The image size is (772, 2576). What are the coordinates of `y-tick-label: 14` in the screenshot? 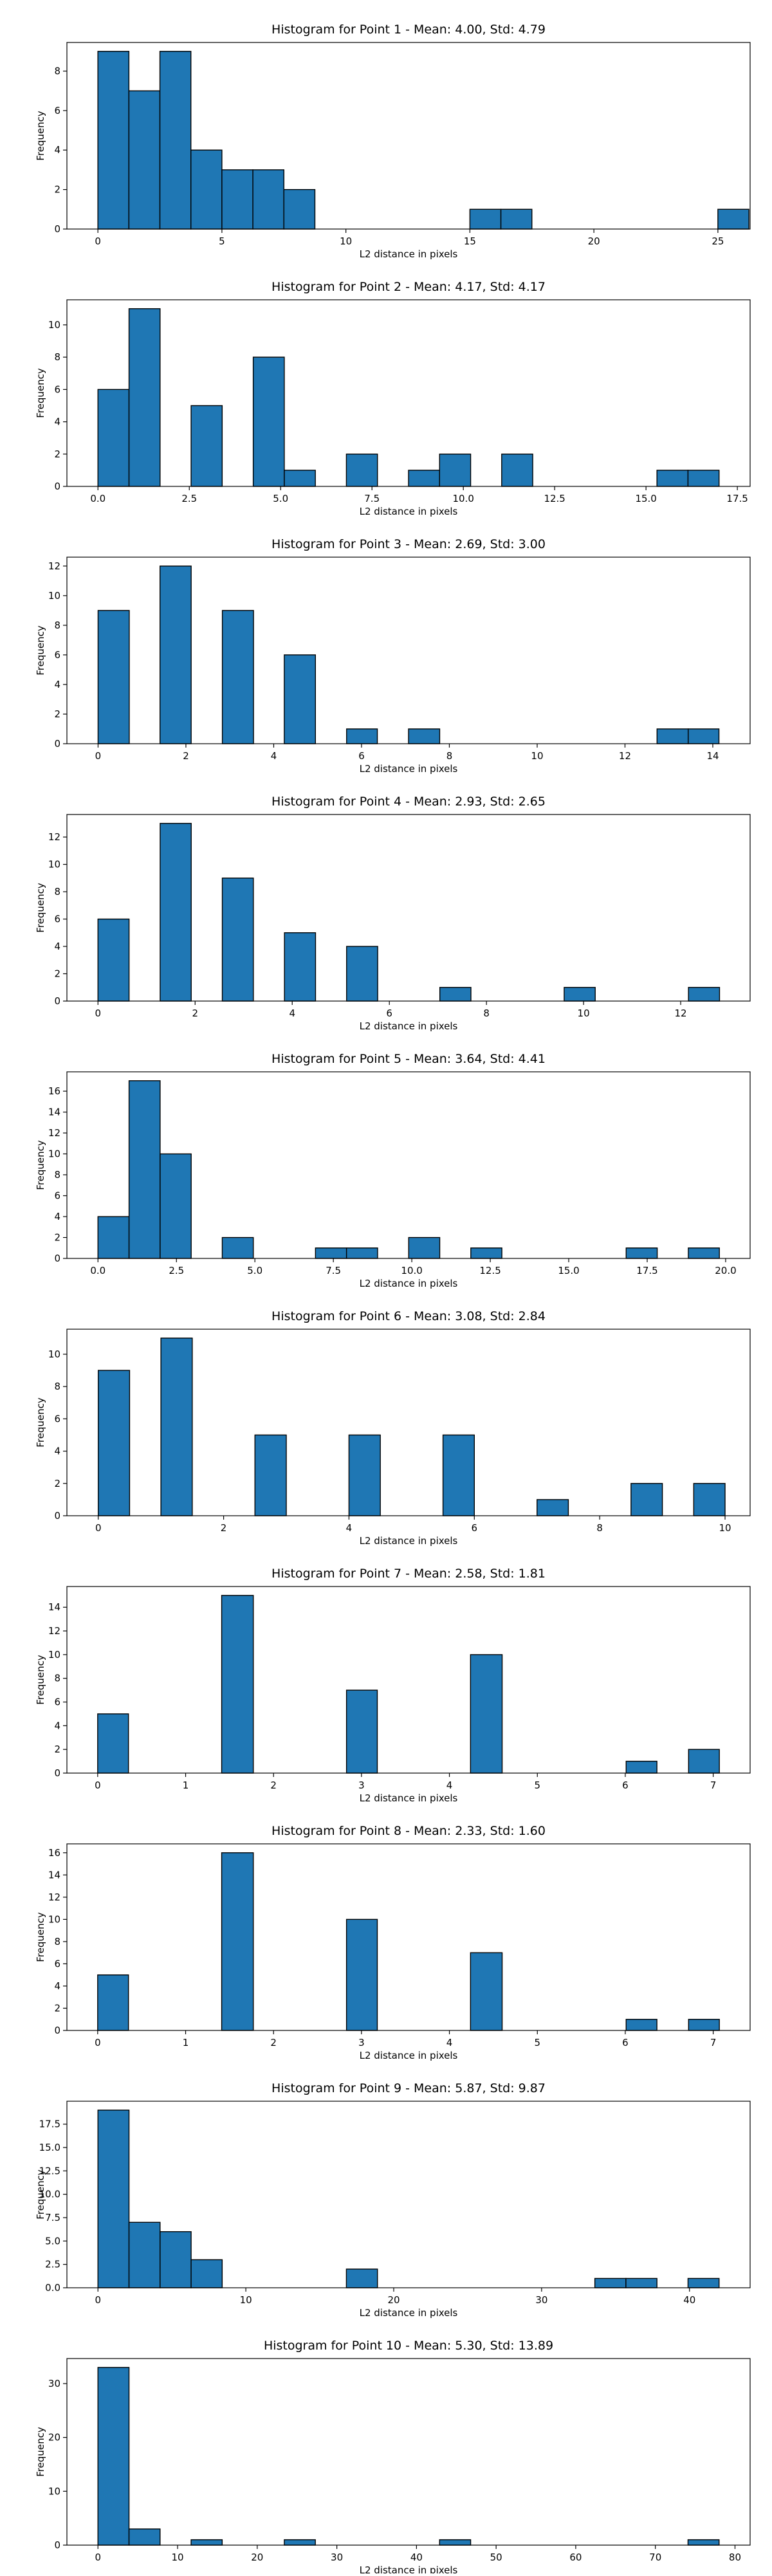 It's located at (54, 1875).